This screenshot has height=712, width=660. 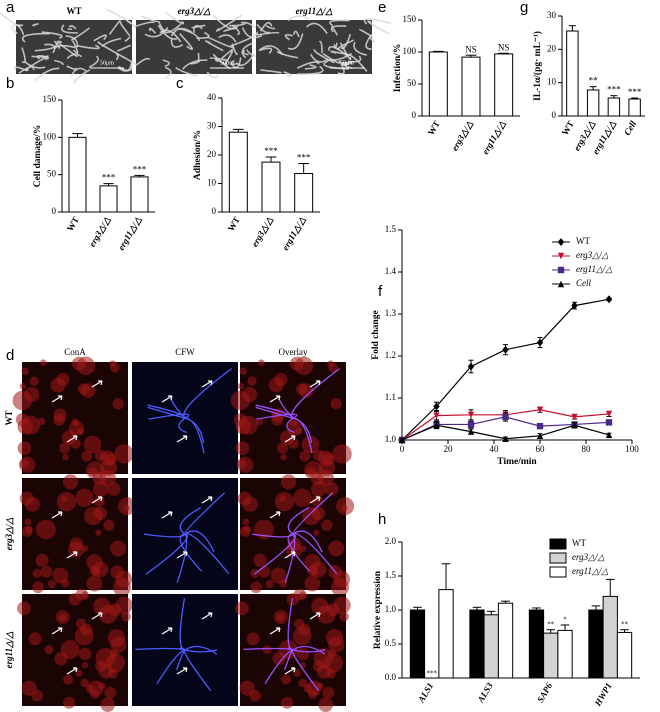 I want to click on legend-label: erg11△/△, so click(x=594, y=269).